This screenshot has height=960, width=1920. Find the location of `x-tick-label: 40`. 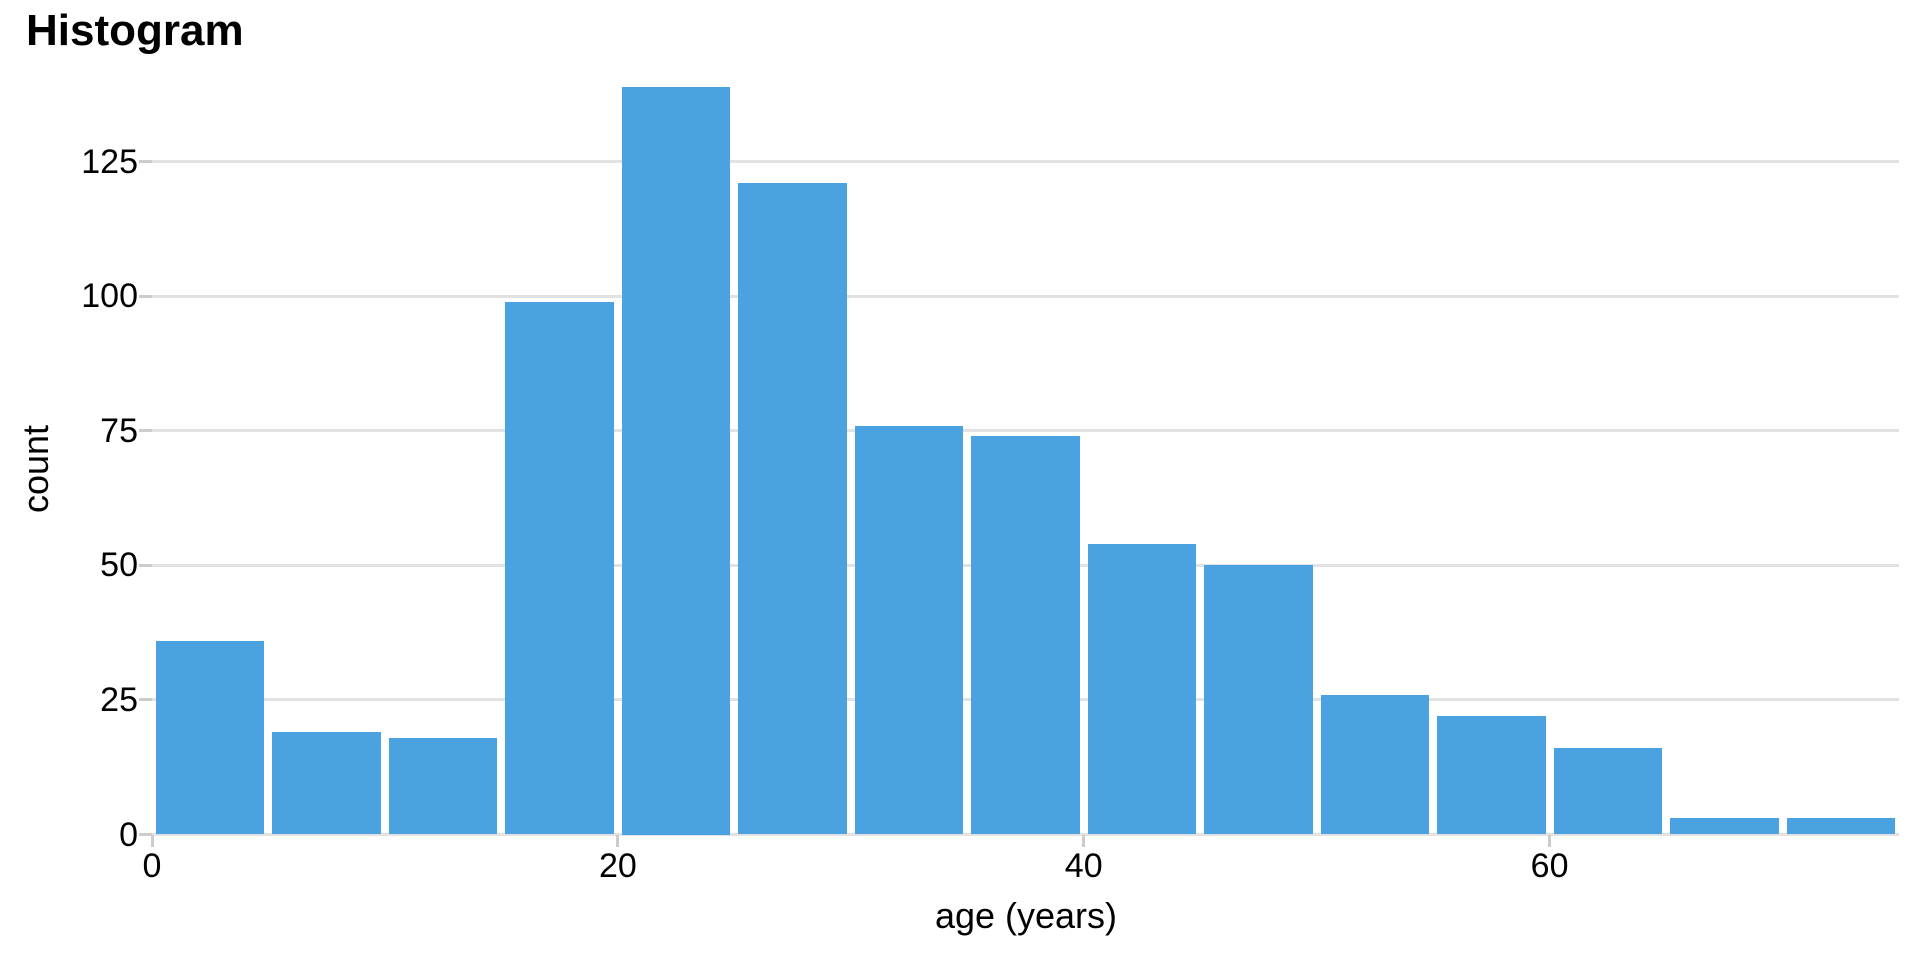

x-tick-label: 40 is located at coordinates (1083, 866).